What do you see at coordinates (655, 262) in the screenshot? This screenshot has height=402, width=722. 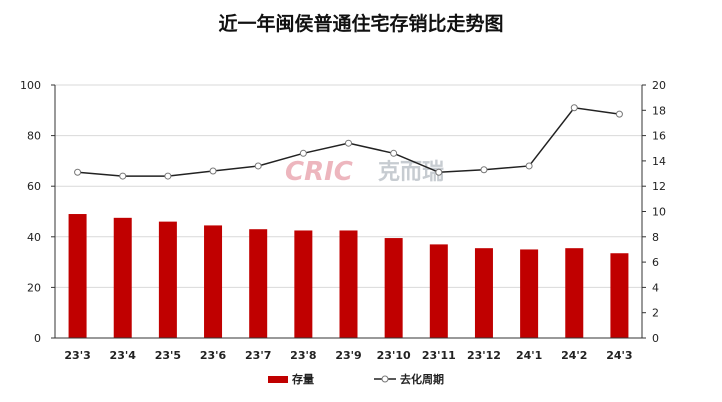 I see `right-tick-label: 6` at bounding box center [655, 262].